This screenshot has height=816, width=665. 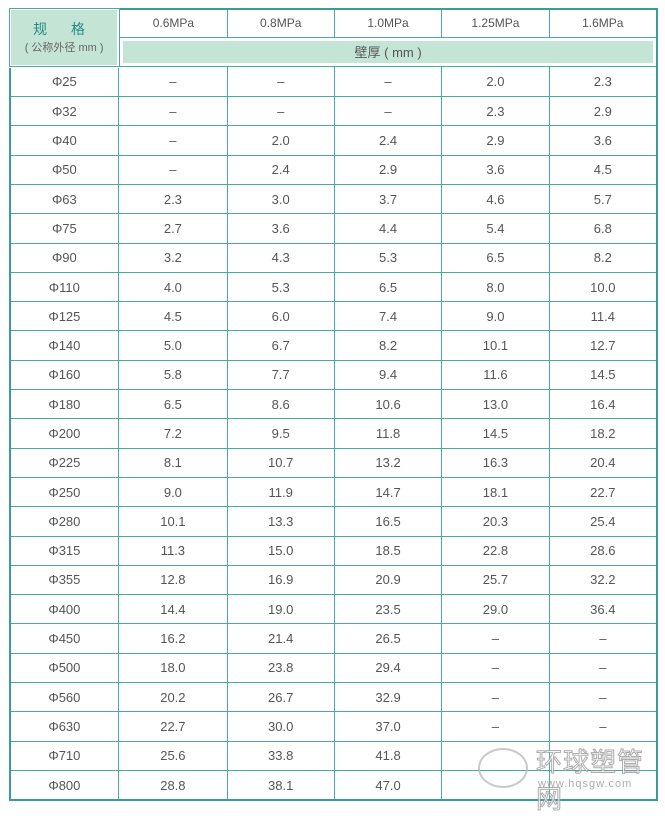 I want to click on spec-cell: Φ63, so click(x=64, y=199).